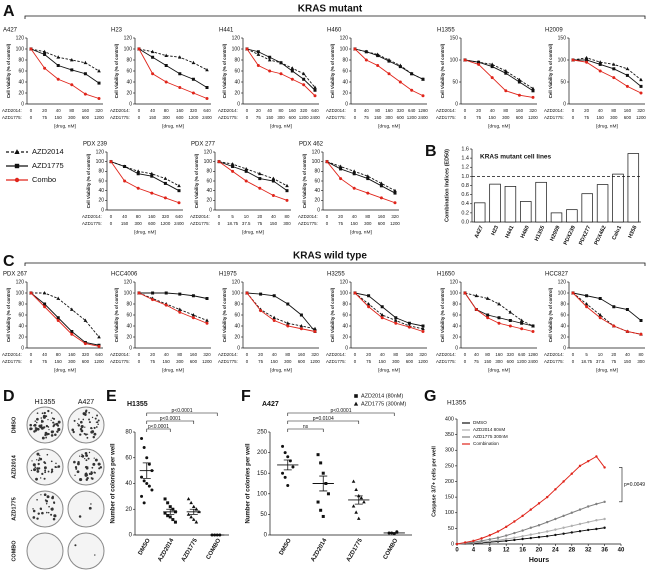 The image size is (652, 578). I want to click on x-tick-label: 18.75, so click(587, 361).